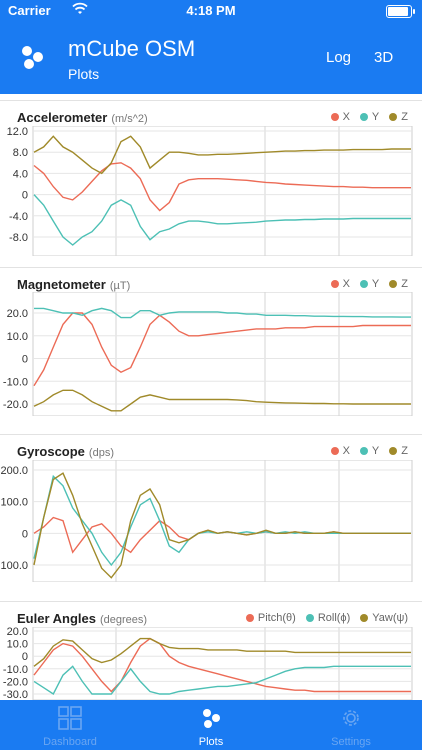 The image size is (422, 750). Describe the element at coordinates (339, 57) in the screenshot. I see `log-button: Log` at that location.